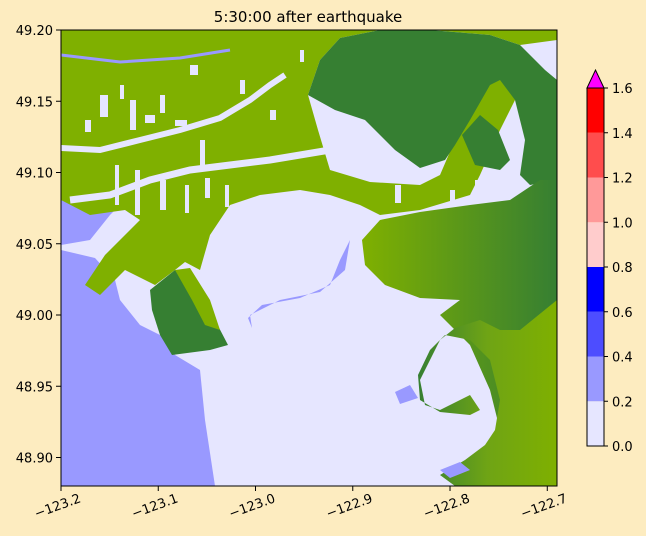 This screenshot has height=536, width=646. What do you see at coordinates (34, 245) in the screenshot?
I see `y-tick-label: 49.05` at bounding box center [34, 245].